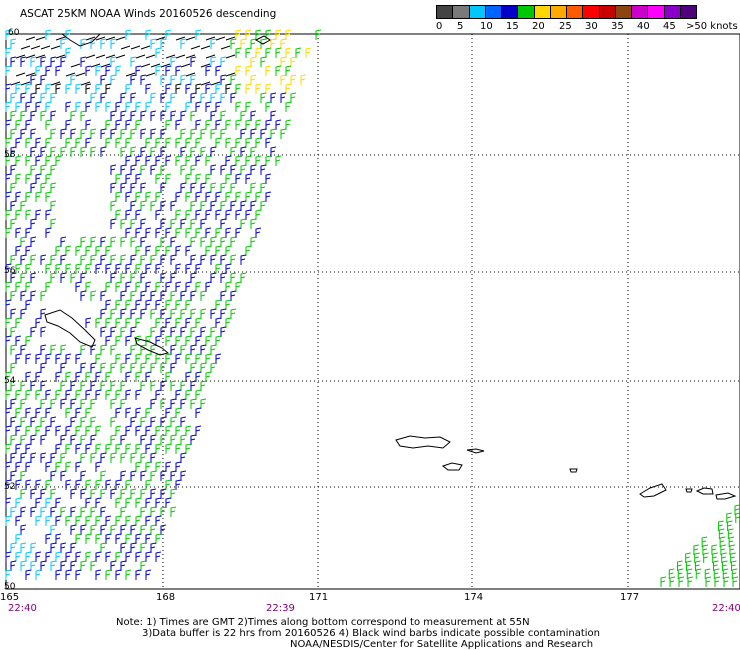  Describe the element at coordinates (10, 271) in the screenshot. I see `lat-label-56: 56` at that location.